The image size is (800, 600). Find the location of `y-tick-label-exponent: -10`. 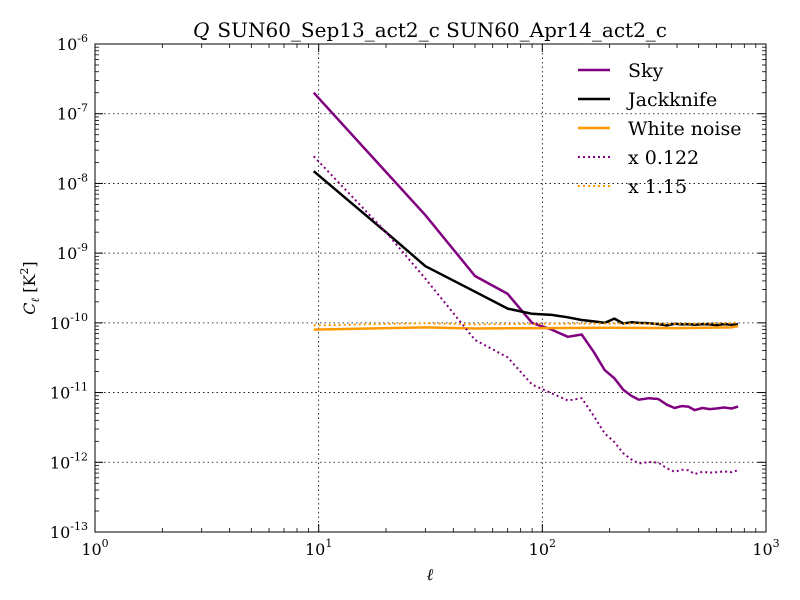

y-tick-label-exponent: -10 is located at coordinates (79, 317).